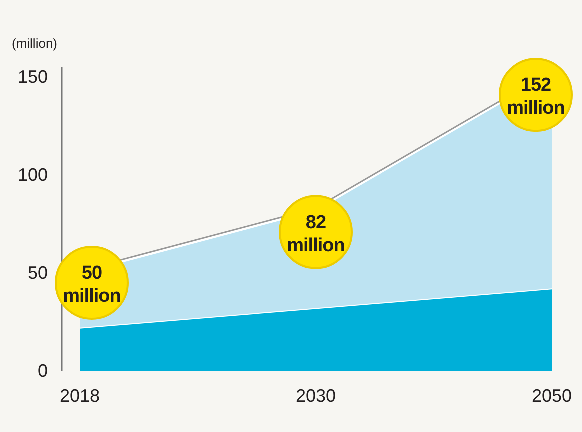  What do you see at coordinates (33, 77) in the screenshot?
I see `y-tick-label: 150` at bounding box center [33, 77].